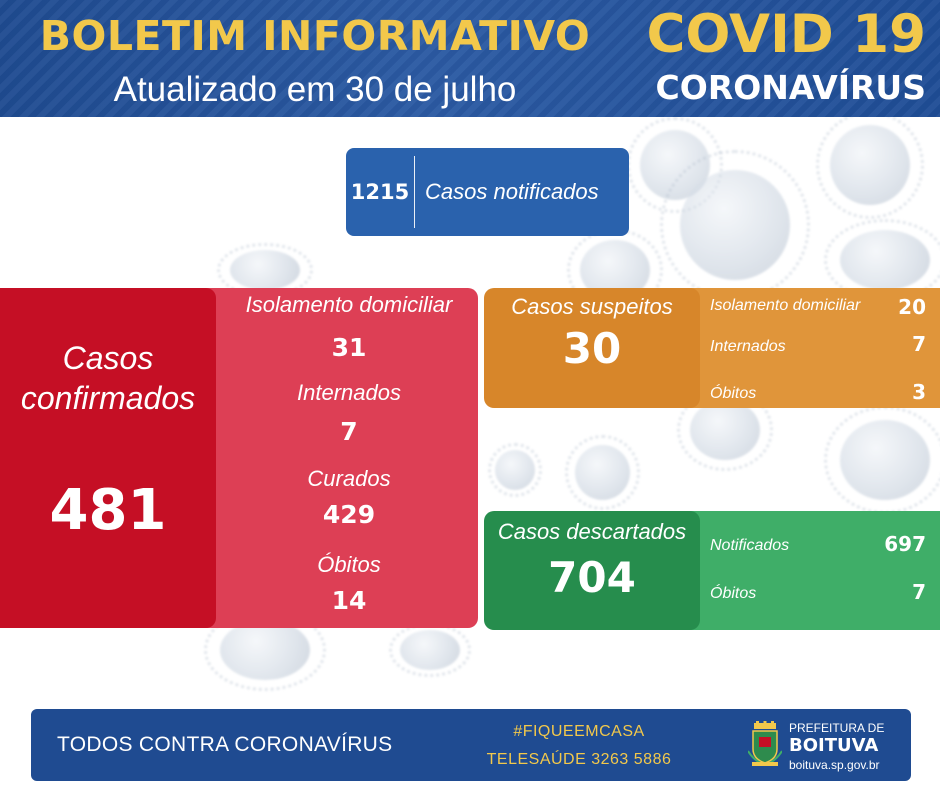  Describe the element at coordinates (108, 378) in the screenshot. I see `confirmed-cases-label: Casos confirmados` at that location.